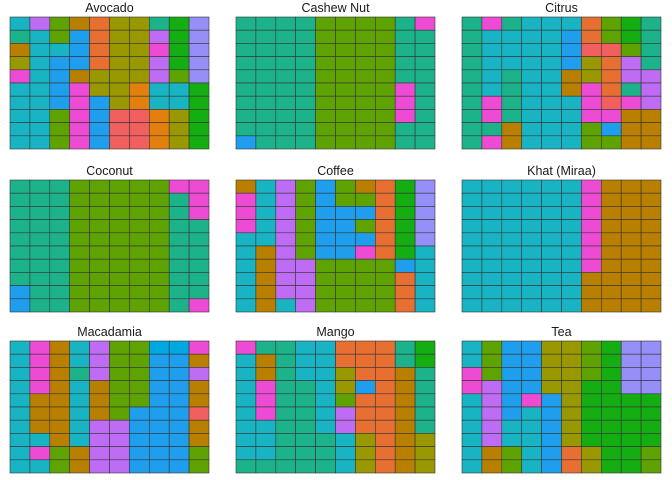 The height and width of the screenshot is (480, 672). Describe the element at coordinates (561, 8) in the screenshot. I see `panel-title: Citrus` at that location.